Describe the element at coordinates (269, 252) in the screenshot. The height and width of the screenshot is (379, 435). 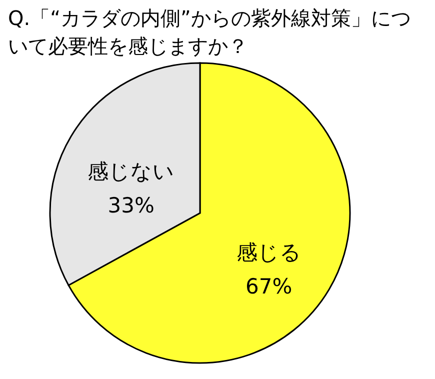
I see `slice-label: 感じる` at that location.